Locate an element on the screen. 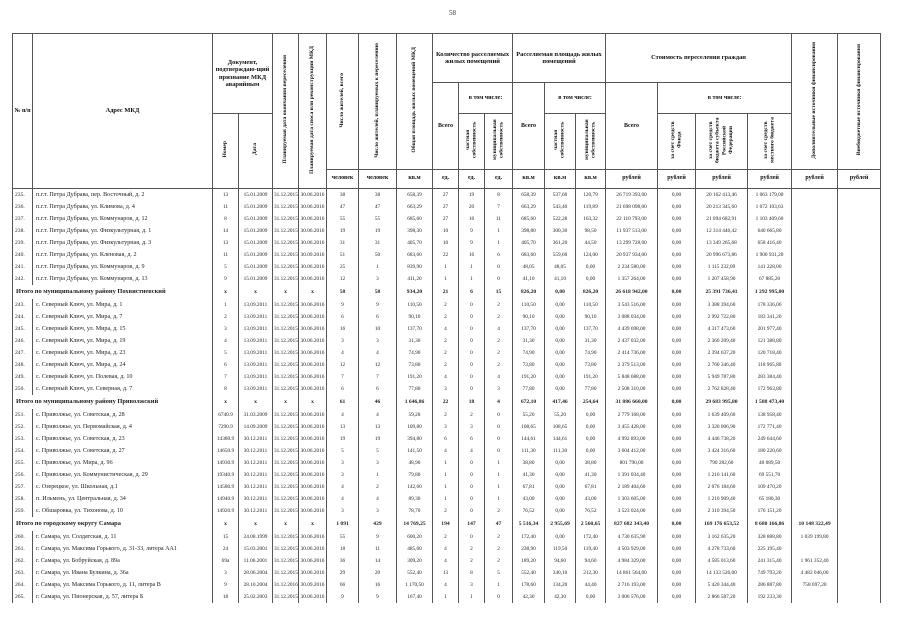 This screenshot has width=905, height=640. area-total-cell: 48,05 is located at coordinates (529, 266).